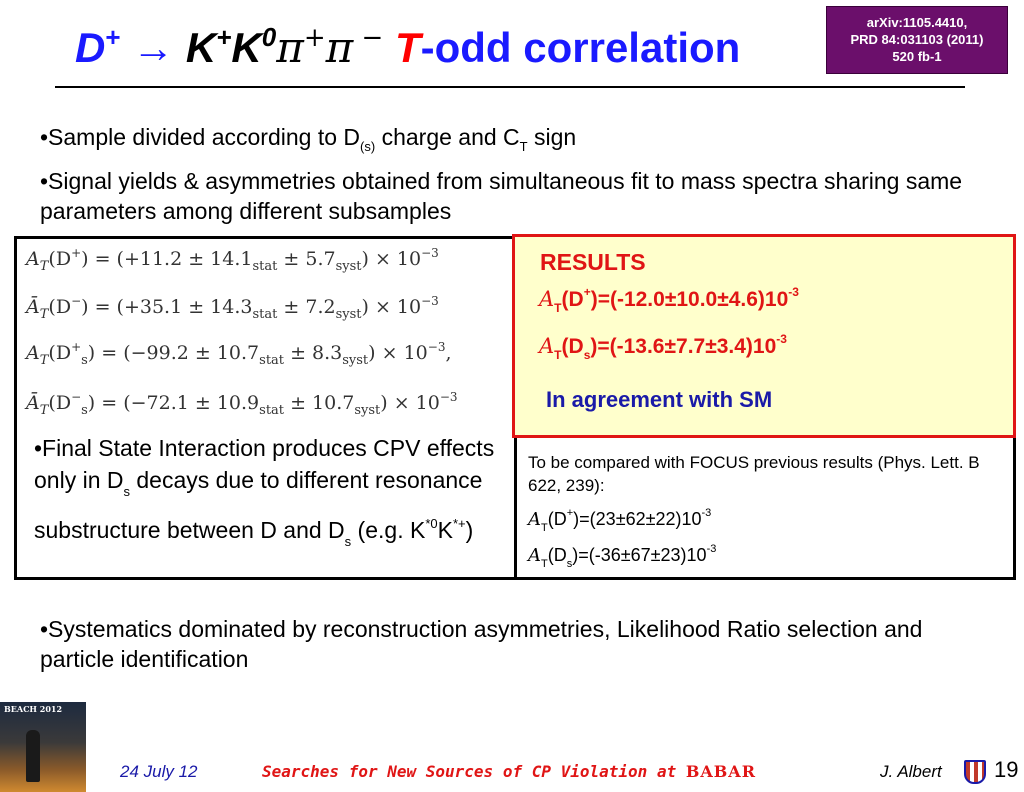 The height and width of the screenshot is (792, 1024). I want to click on focus-result-ds: AT(Ds)=(-36±67±23)10-3, so click(622, 556).